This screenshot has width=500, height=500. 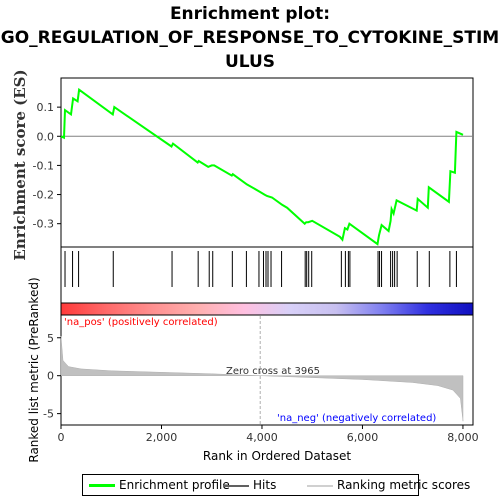 What do you see at coordinates (50, 338) in the screenshot?
I see `metric-y-tick-label: 5` at bounding box center [50, 338].